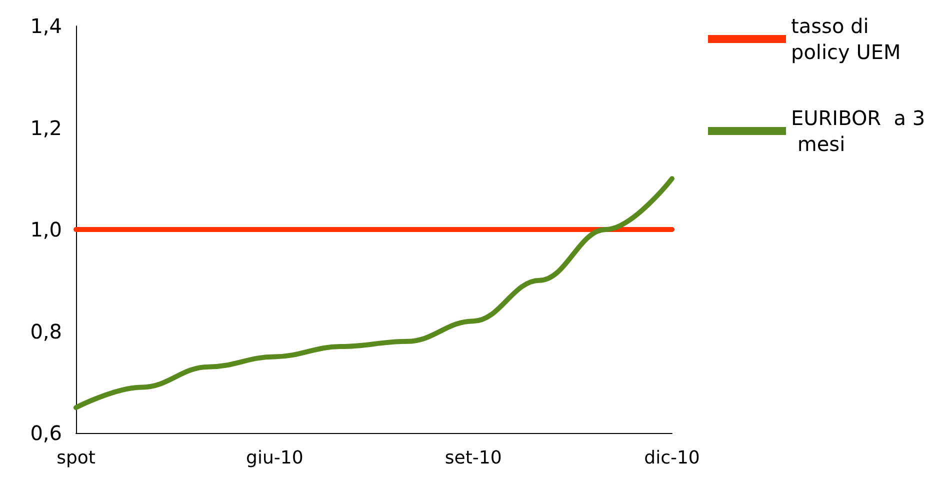 Image resolution: width=942 pixels, height=488 pixels. Describe the element at coordinates (473, 458) in the screenshot. I see `x-tick-label: set-10` at that location.